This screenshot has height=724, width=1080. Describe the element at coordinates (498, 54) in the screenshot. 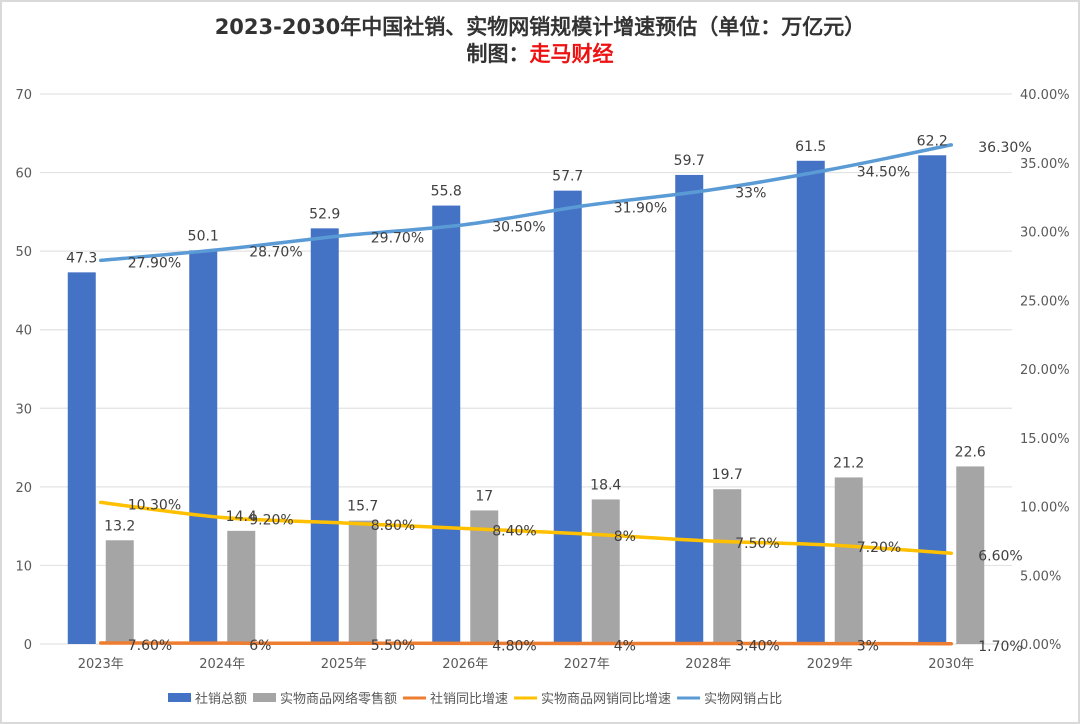

I see `subtitle-prefix: 制图：` at that location.